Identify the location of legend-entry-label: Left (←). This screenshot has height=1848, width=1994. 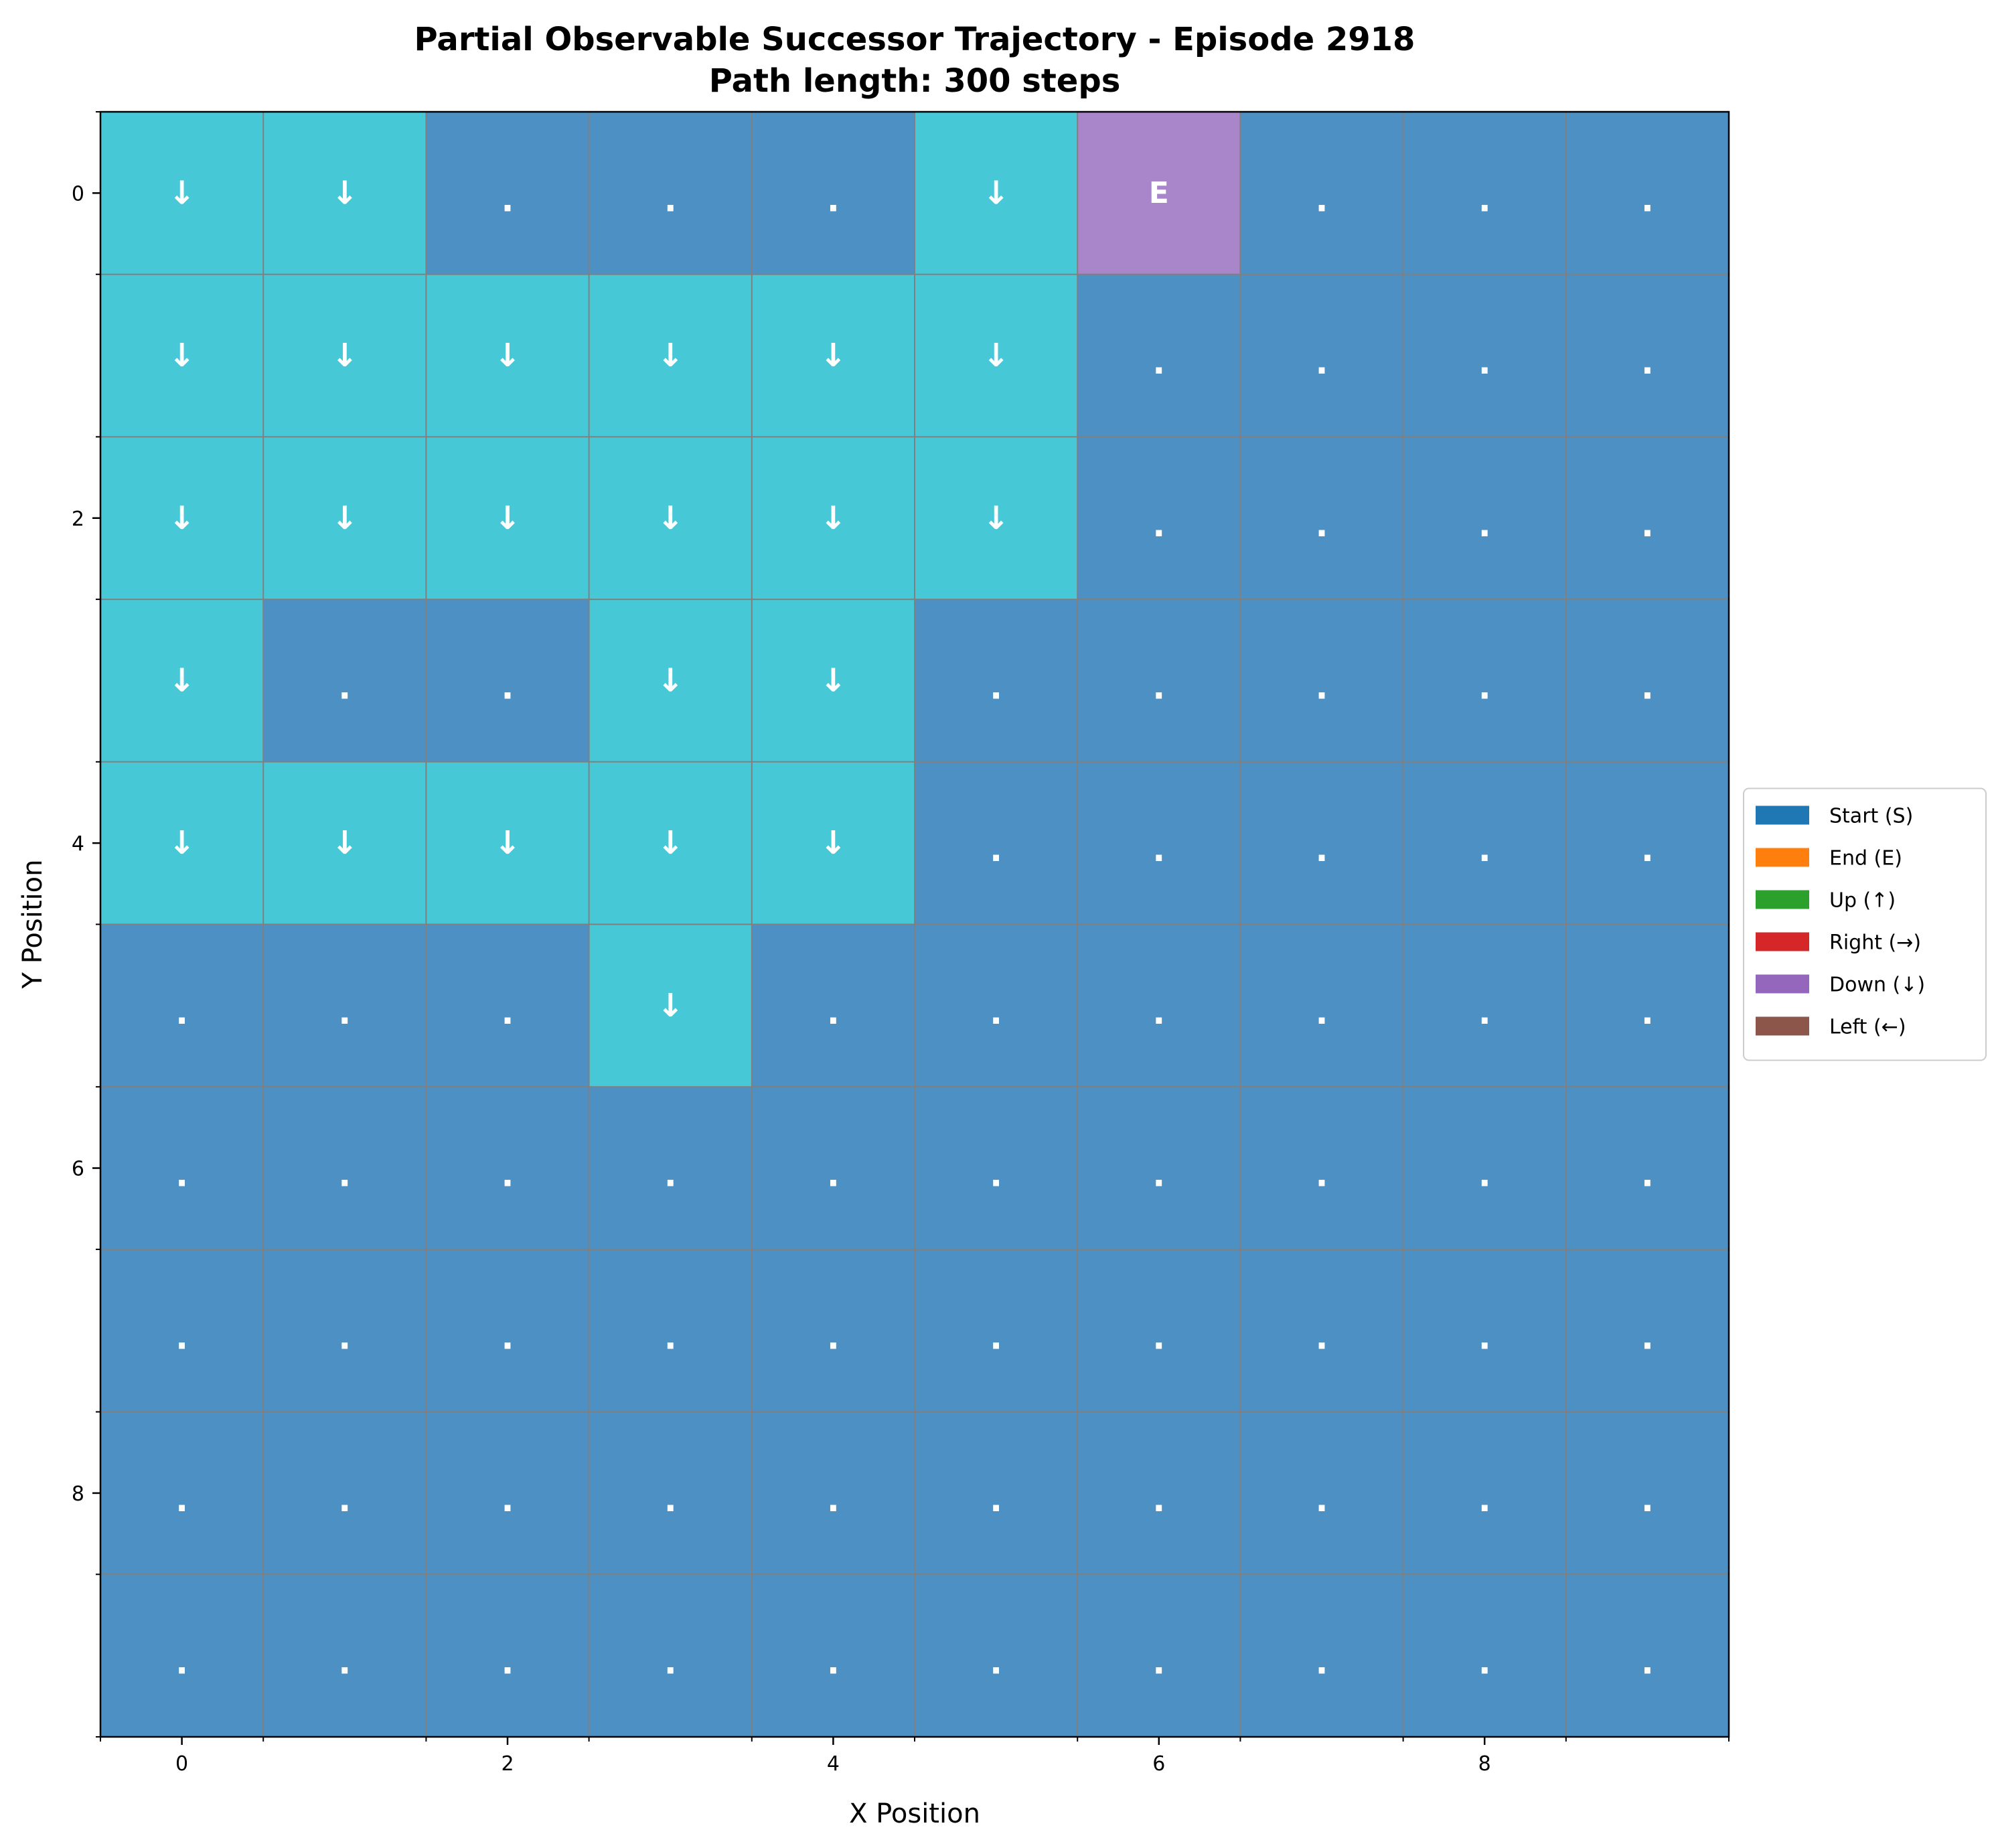
(1867, 1027).